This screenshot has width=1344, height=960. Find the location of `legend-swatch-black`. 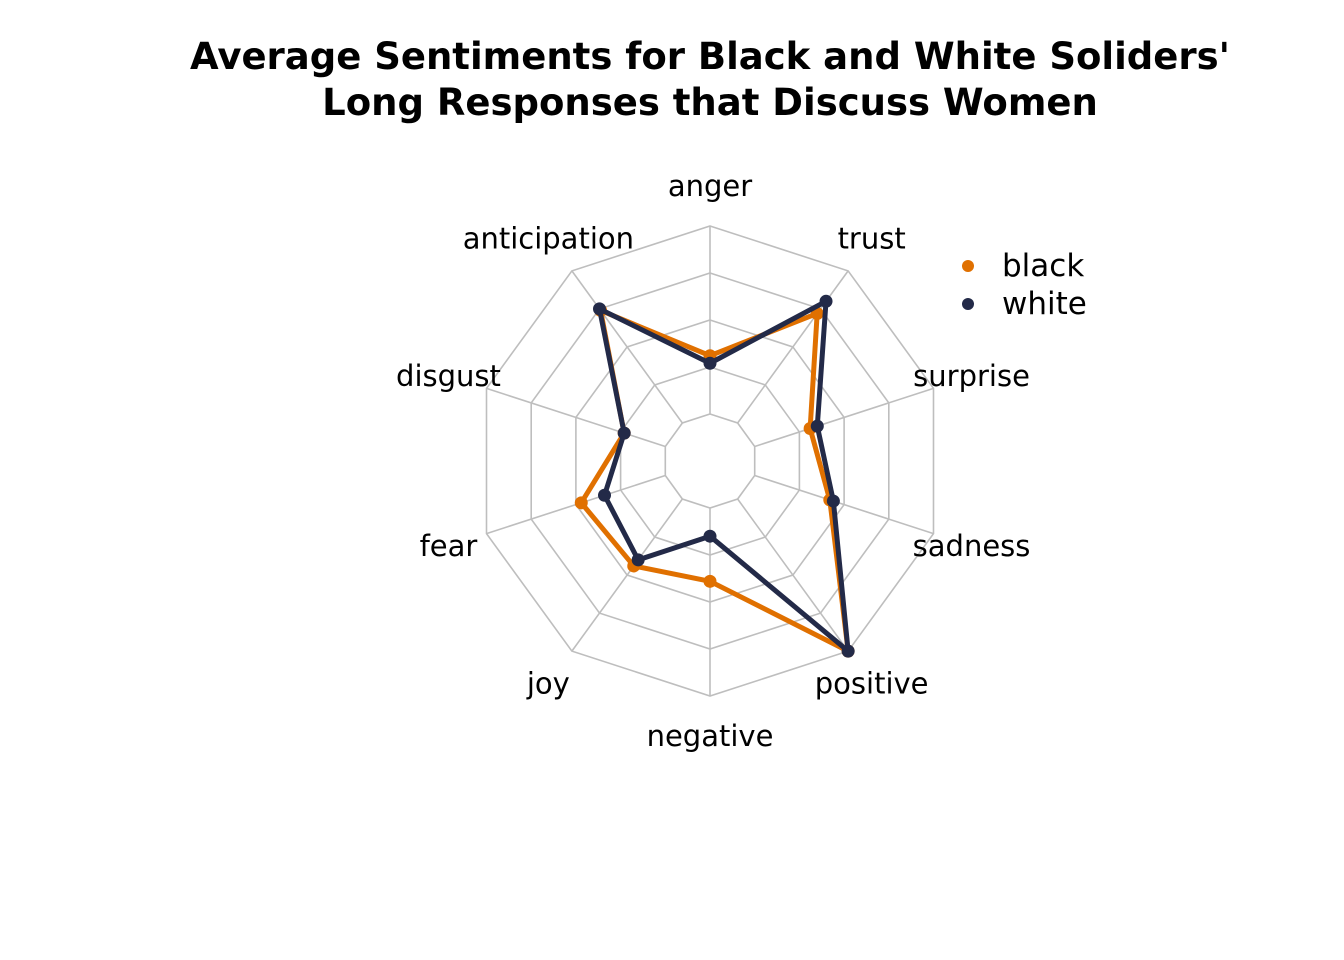

legend-swatch-black is located at coordinates (968, 266).